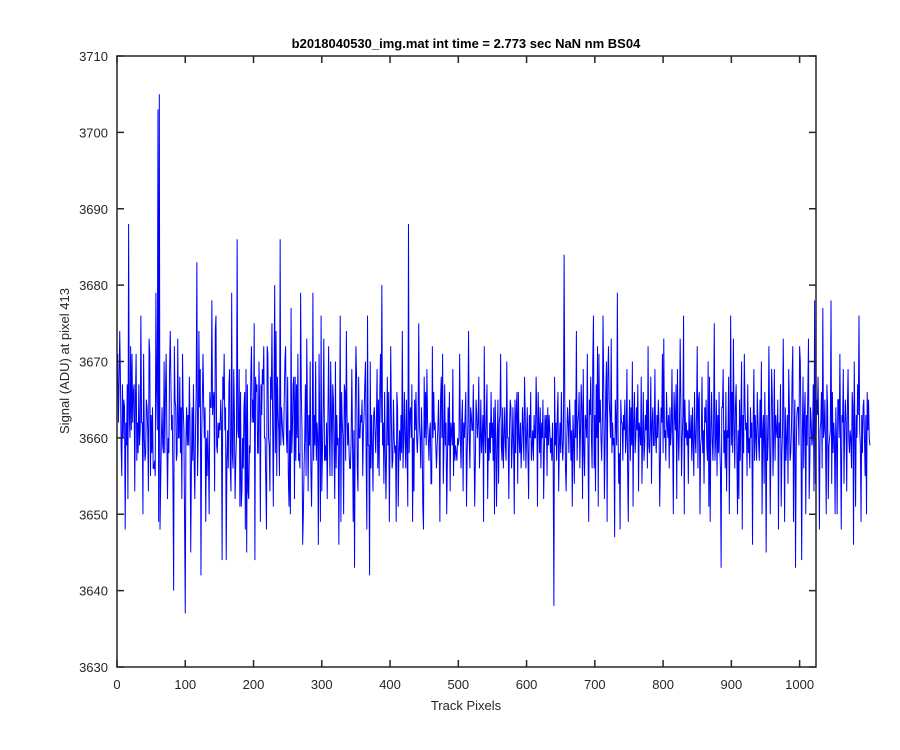 This screenshot has height=750, width=900. I want to click on y-tick-label: 3700, so click(93, 132).